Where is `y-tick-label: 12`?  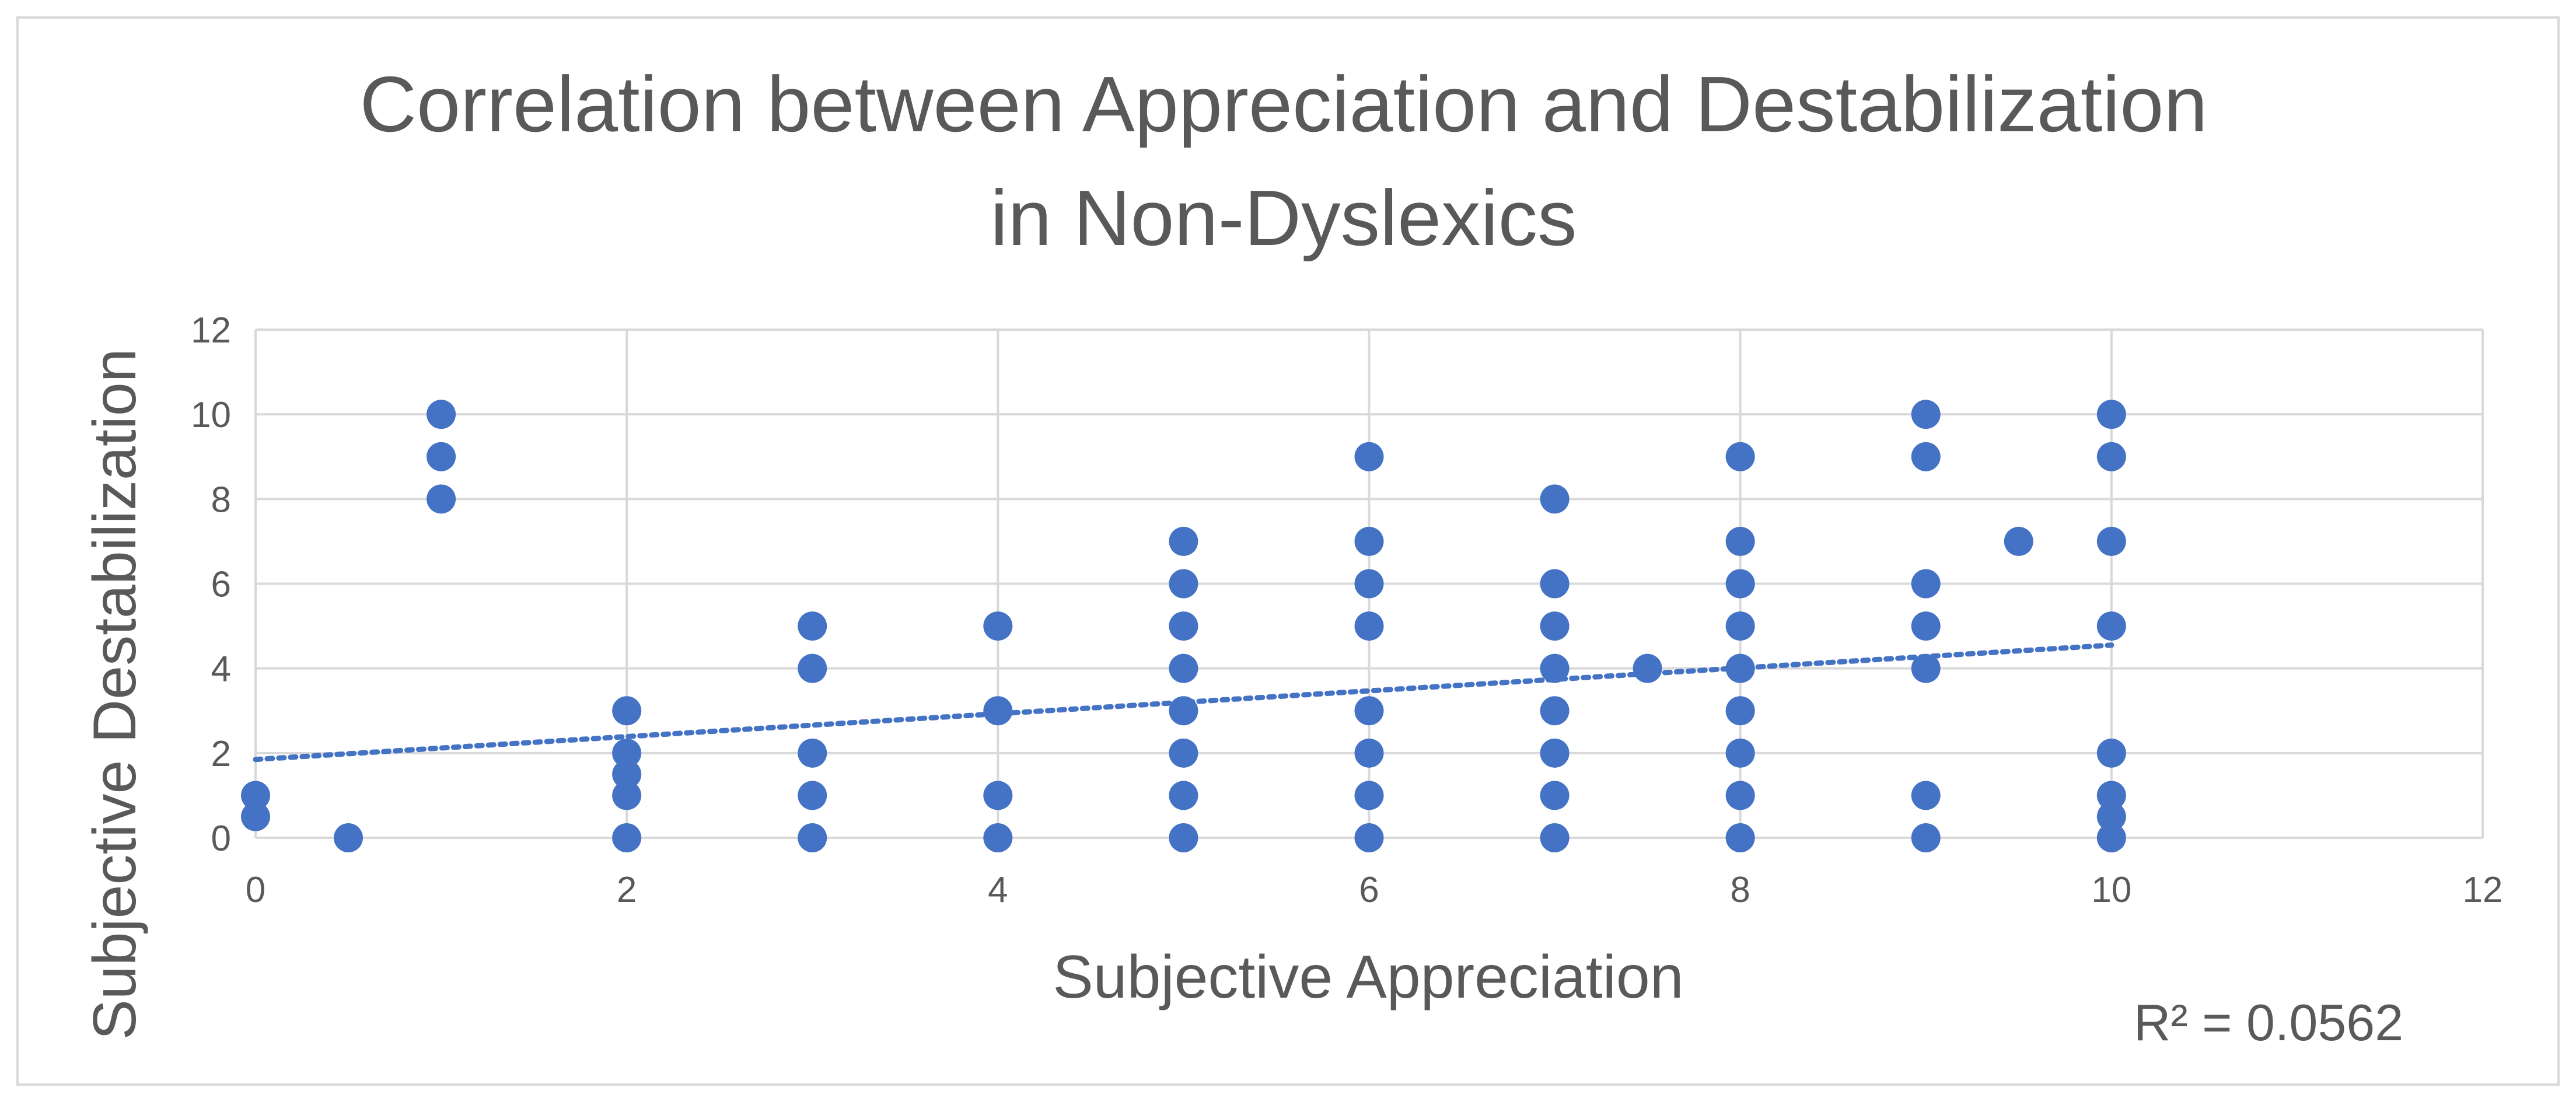 y-tick-label: 12 is located at coordinates (211, 330).